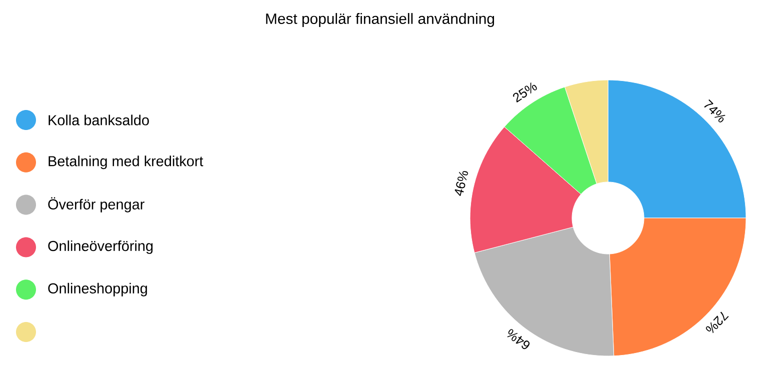  I want to click on legend-label: Onlineshopping, so click(97, 289).